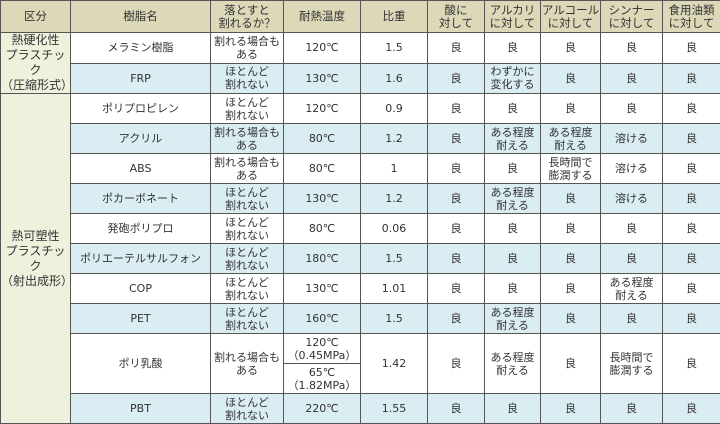 Image resolution: width=720 pixels, height=424 pixels. I want to click on table-cell: アクリル, so click(141, 139).